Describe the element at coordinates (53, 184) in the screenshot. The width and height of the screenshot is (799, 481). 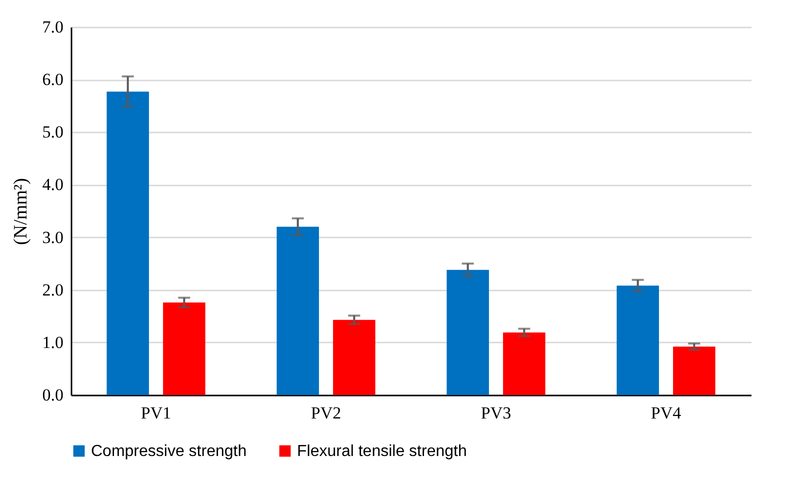
I see `y-tick-label: 4.0` at that location.